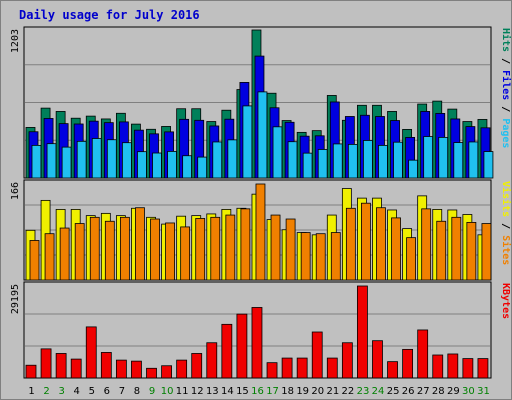 The width and height of the screenshot is (512, 400). Describe the element at coordinates (506, 250) in the screenshot. I see `legend-entry-sites: Sites` at that location.